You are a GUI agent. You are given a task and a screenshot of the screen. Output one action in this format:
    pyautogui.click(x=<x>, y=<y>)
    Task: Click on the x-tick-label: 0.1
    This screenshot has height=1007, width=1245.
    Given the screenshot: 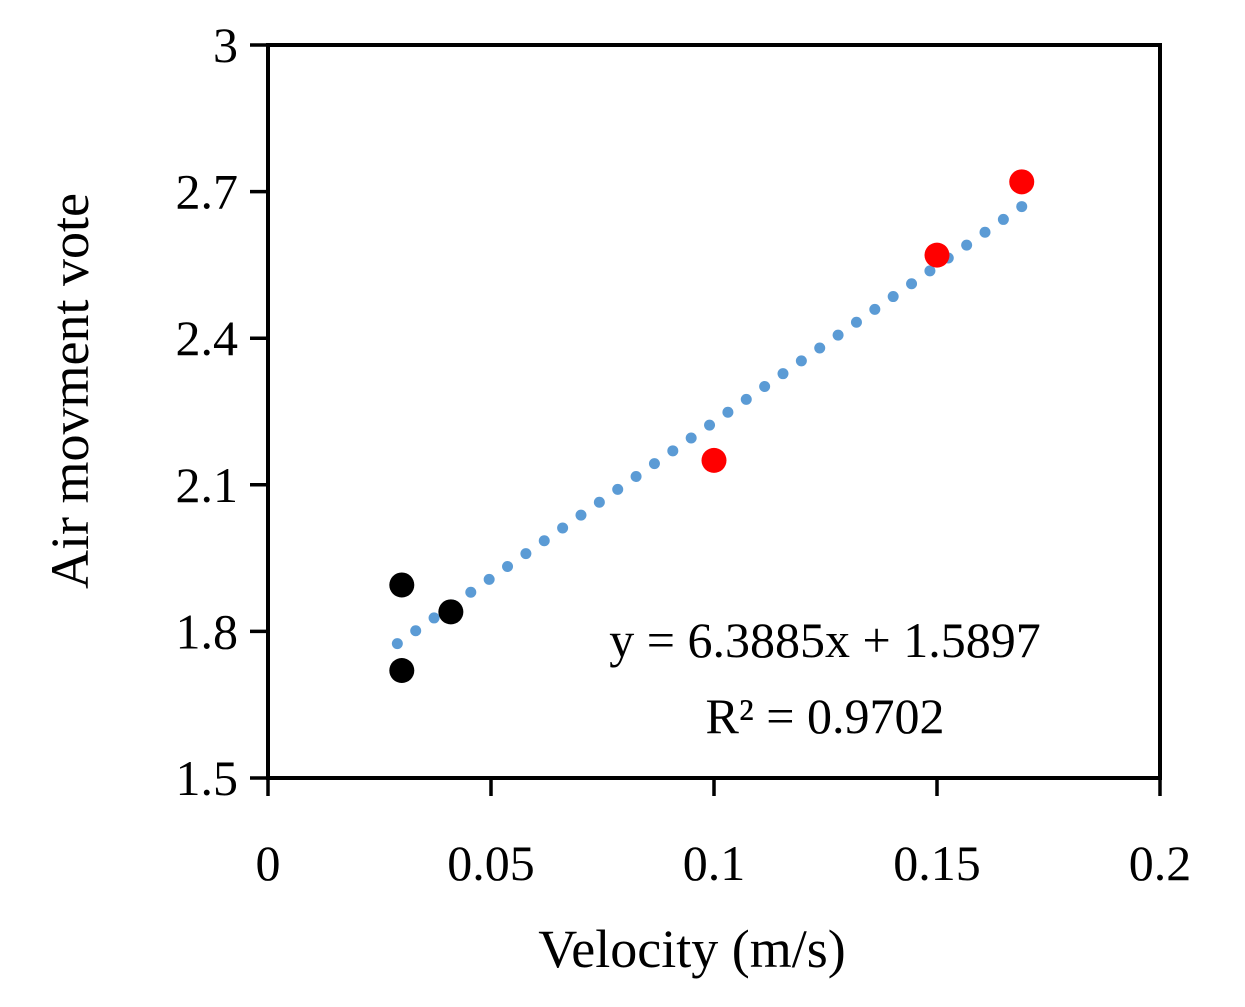 What is the action you would take?
    pyautogui.click(x=714, y=863)
    